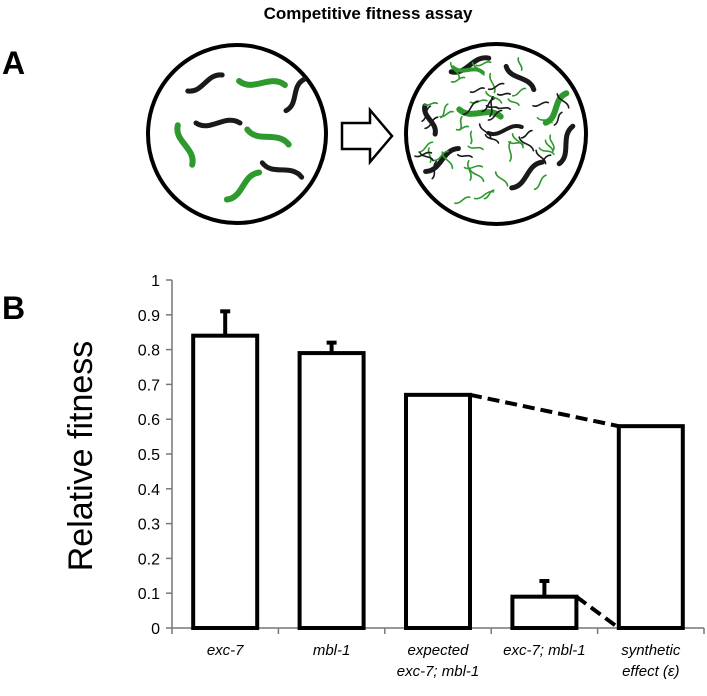 This screenshot has height=696, width=707. I want to click on worms-before, so click(240, 137).